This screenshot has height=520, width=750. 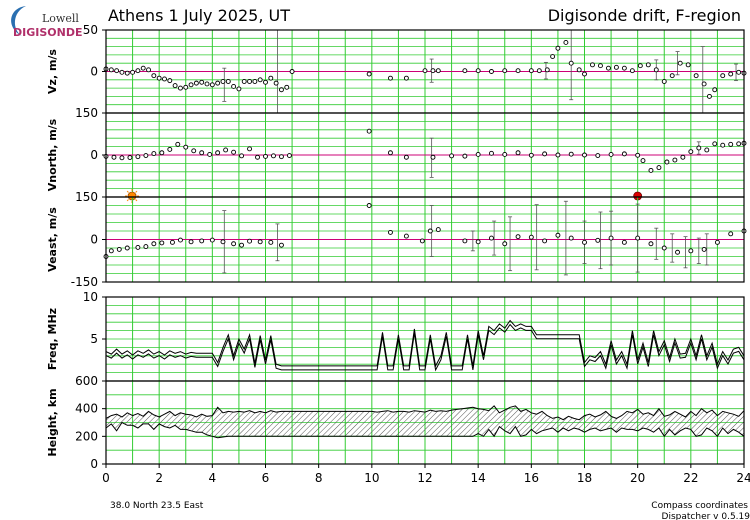 What do you see at coordinates (52, 71) in the screenshot?
I see `y-axis-label: Vz, m/s` at bounding box center [52, 71].